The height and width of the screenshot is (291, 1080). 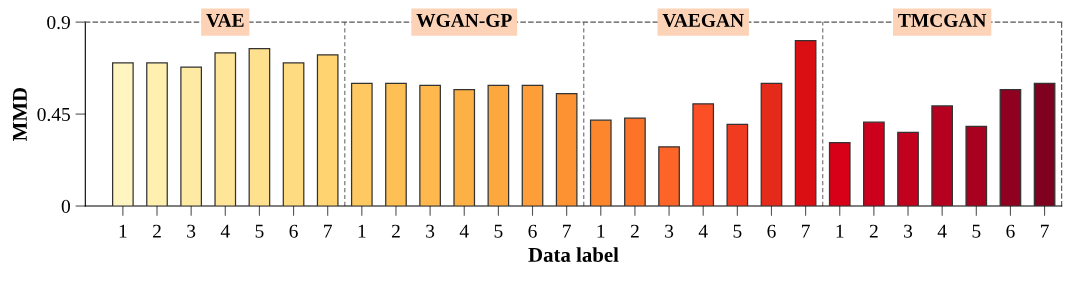 I want to click on annotation: WGAN-GP, so click(x=464, y=20).